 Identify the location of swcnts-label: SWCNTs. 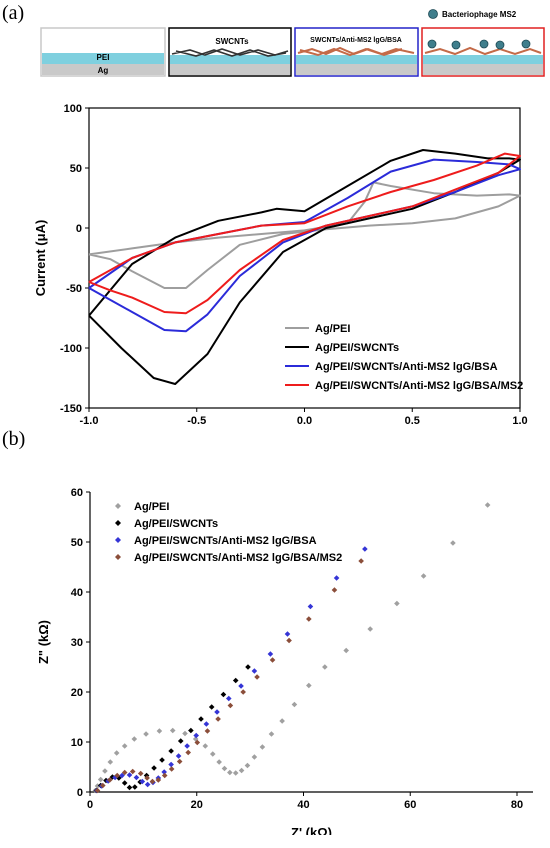
(232, 41).